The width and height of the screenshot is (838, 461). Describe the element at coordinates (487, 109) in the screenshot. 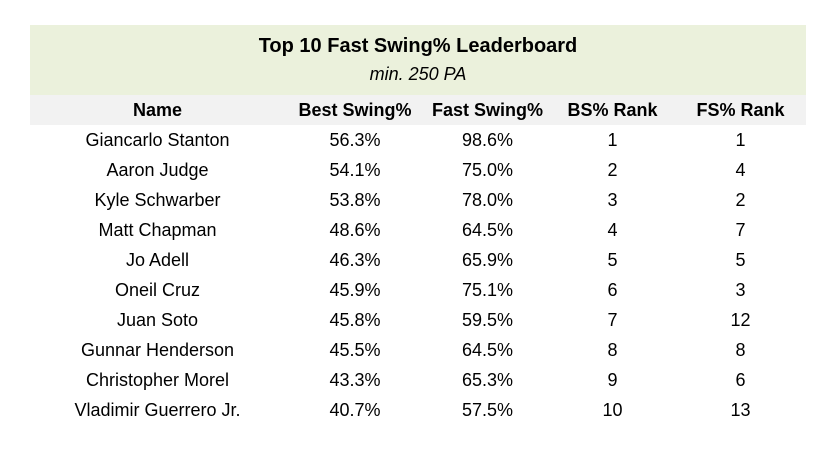

I see `column-header-2: Fast Swing%` at that location.